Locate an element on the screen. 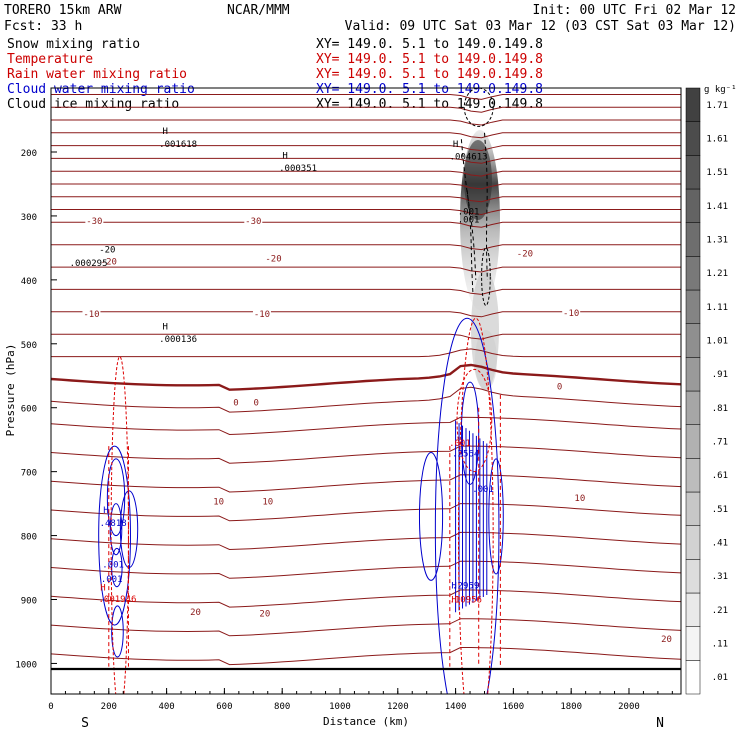  contour-annotation: .000351 is located at coordinates (298, 169).